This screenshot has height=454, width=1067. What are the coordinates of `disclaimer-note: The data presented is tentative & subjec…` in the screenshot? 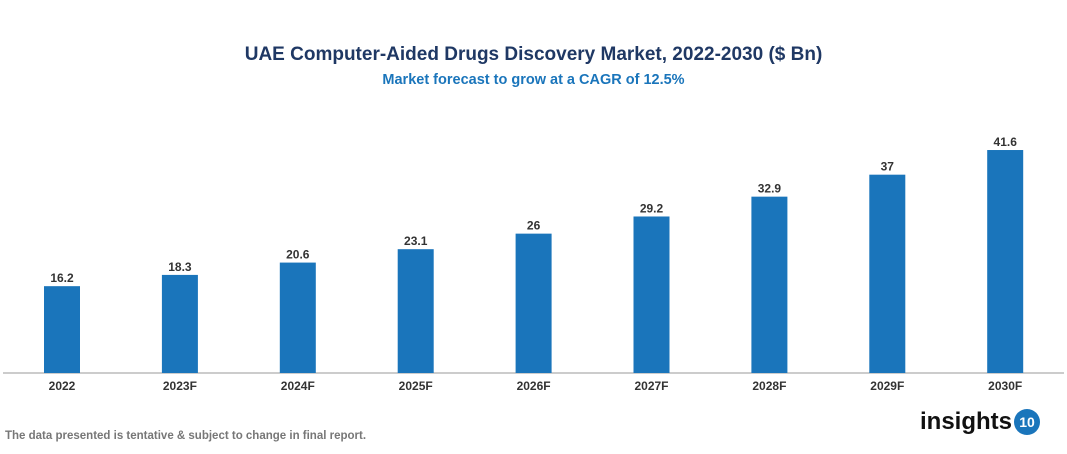 It's located at (186, 436).